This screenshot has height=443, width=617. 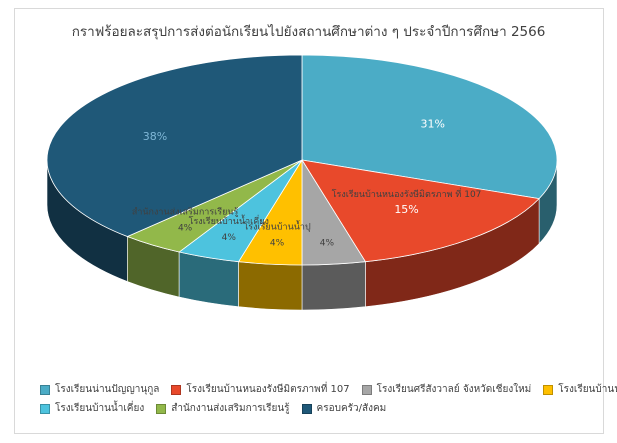 What do you see at coordinates (268, 389) in the screenshot?
I see `legend-label: โรงเรียนบ้านหนองรังษีมิตรภาพที่ 107` at bounding box center [268, 389].